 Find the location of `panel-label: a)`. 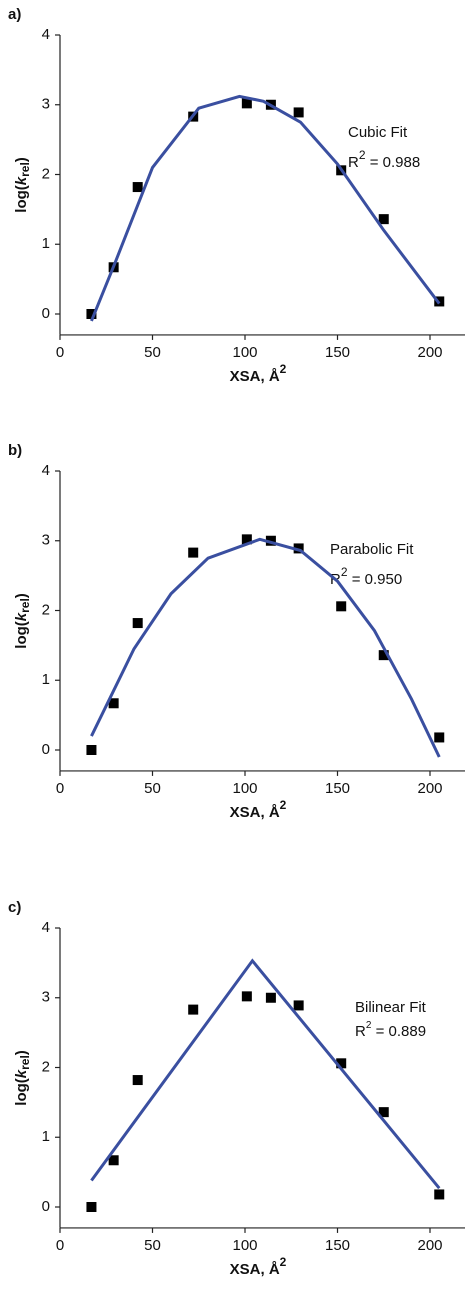

panel-label: a) is located at coordinates (14, 14).